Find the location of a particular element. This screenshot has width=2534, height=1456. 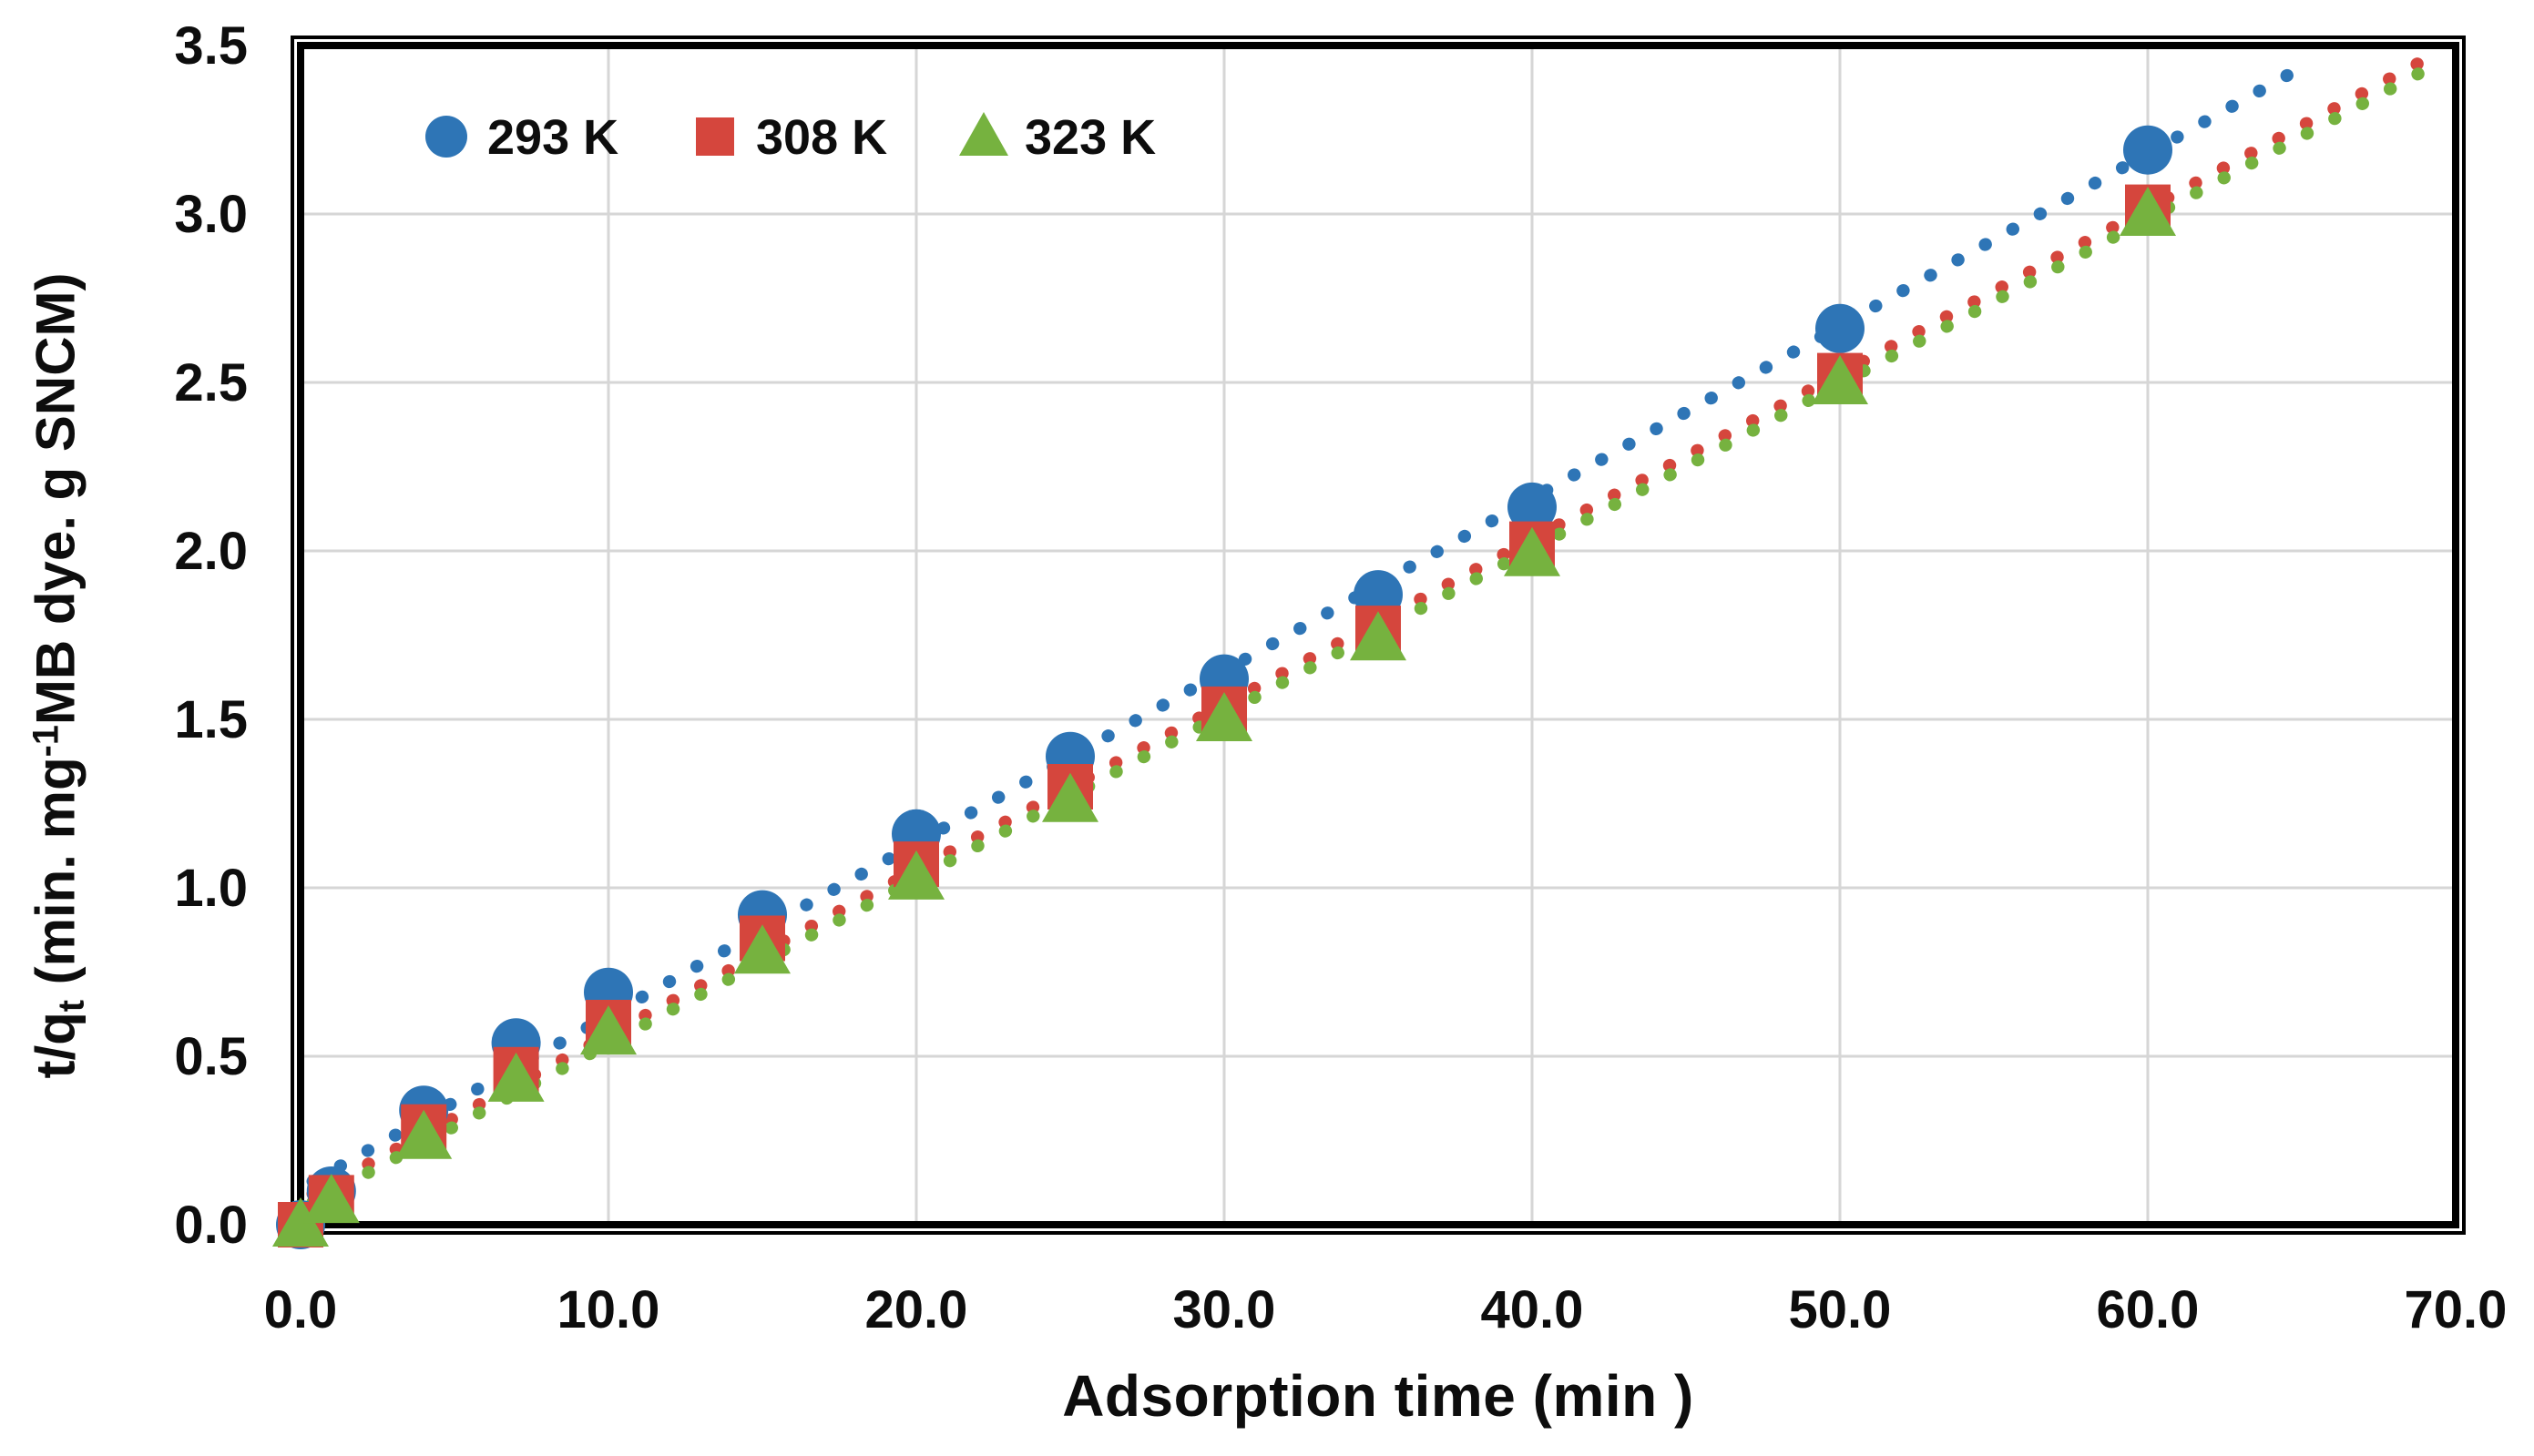

x-tick-label: 10.0 is located at coordinates (608, 1310).